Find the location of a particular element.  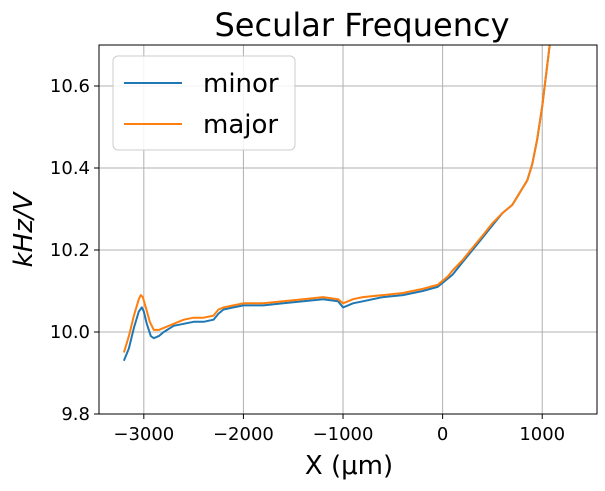

y-axis: 9.8 10.0 10.2 10.4 10.6 is located at coordinates (74, 250).